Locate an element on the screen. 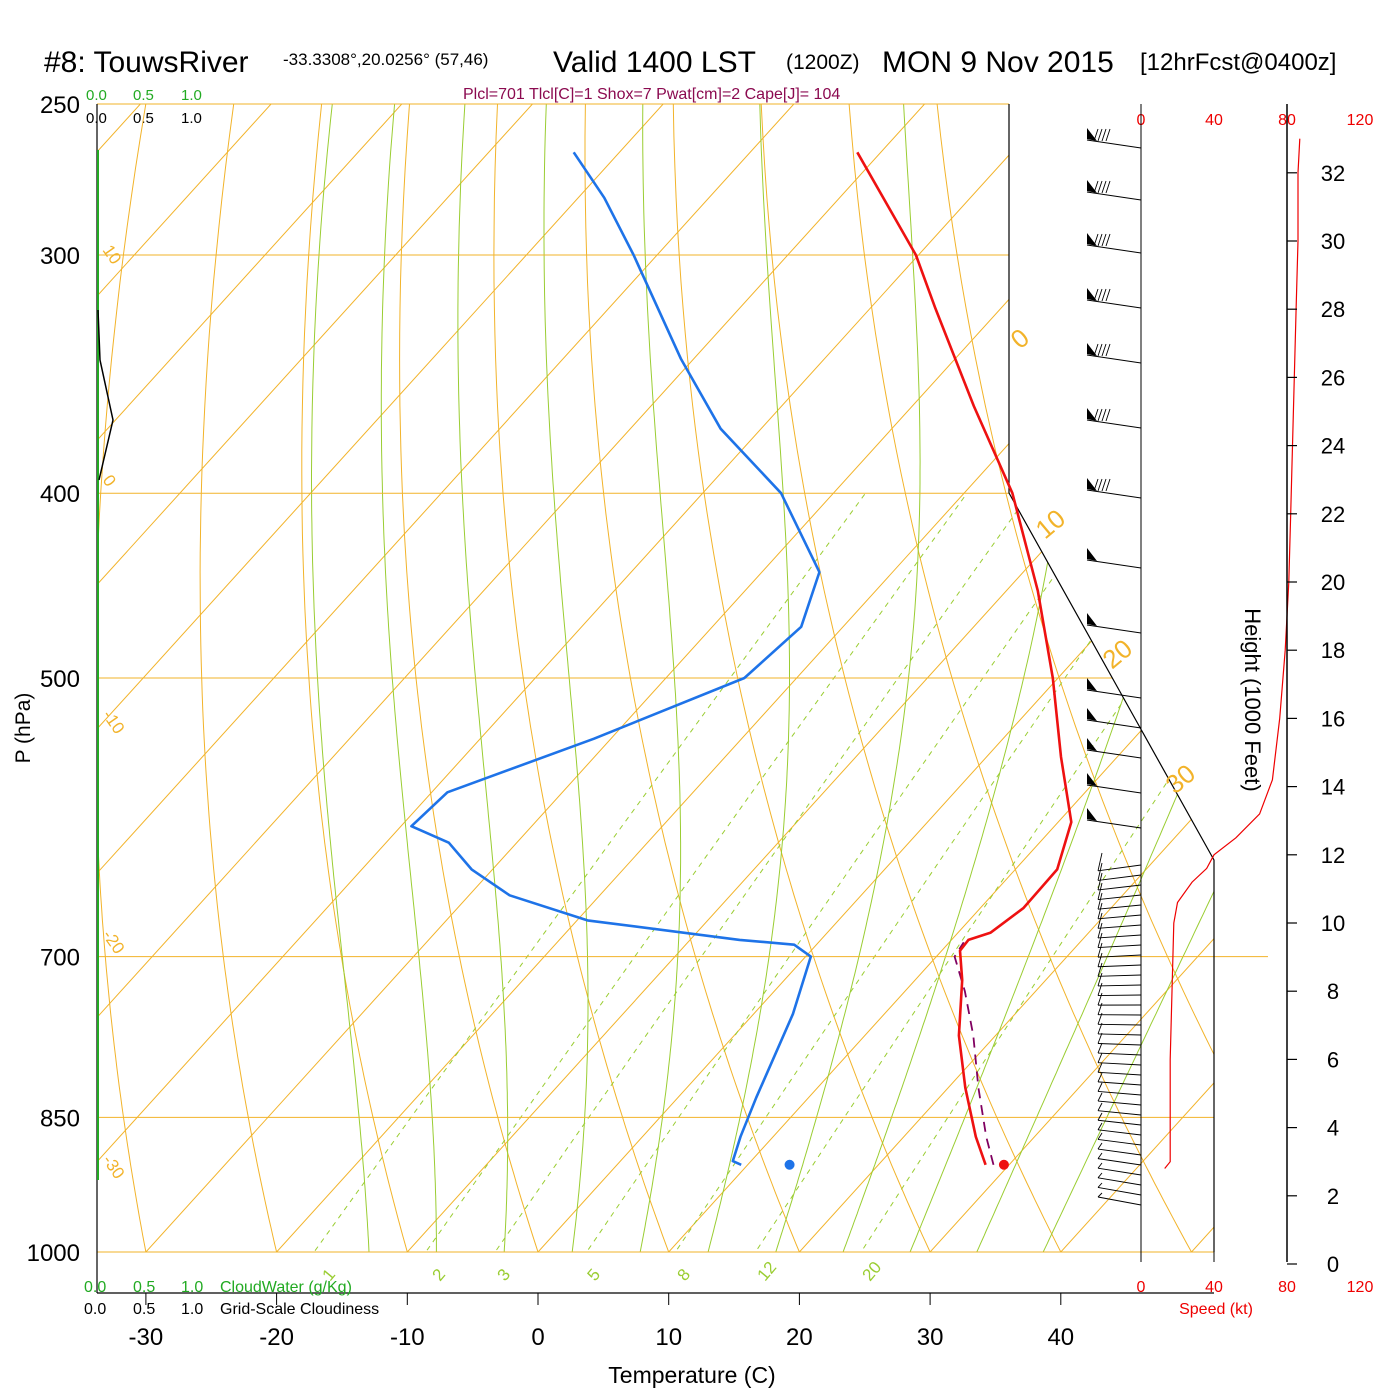  cloudiness-tick: 0.5 is located at coordinates (144, 1309).